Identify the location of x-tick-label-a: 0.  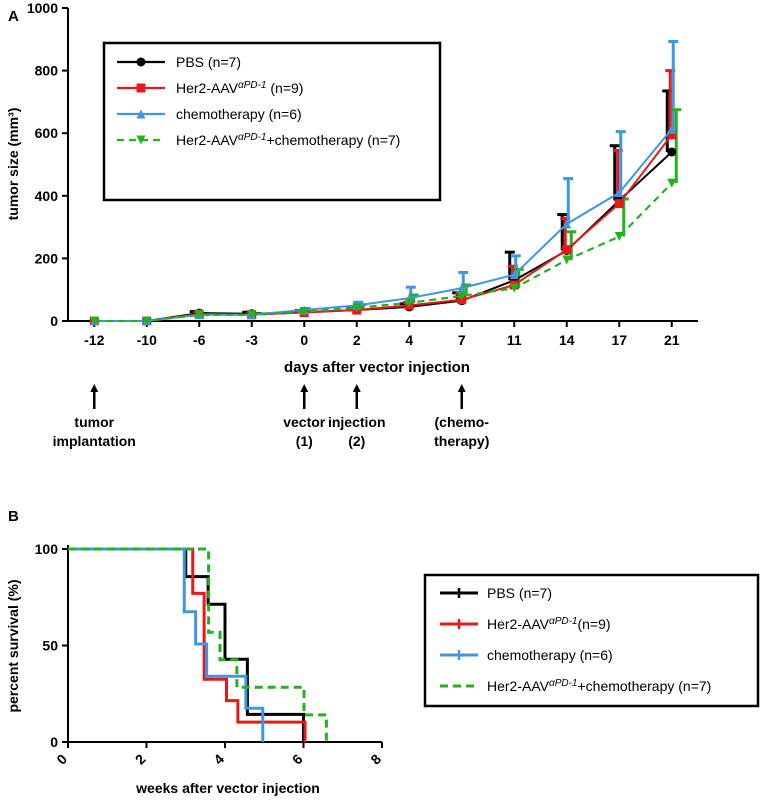
(304, 340).